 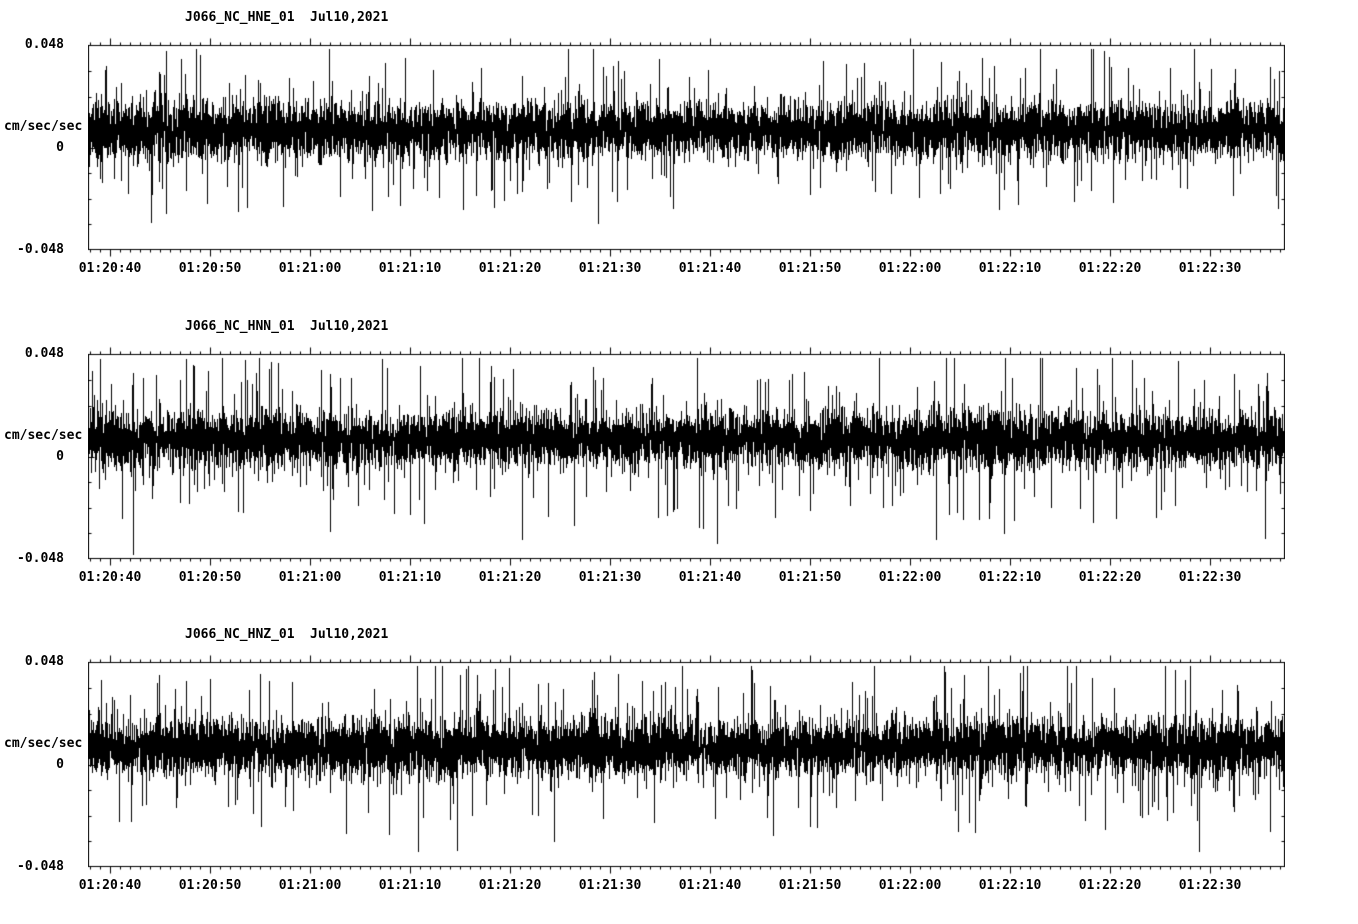 I want to click on trace-title: J066_NC_HNN_01 Jul10,2021, so click(x=194, y=327).